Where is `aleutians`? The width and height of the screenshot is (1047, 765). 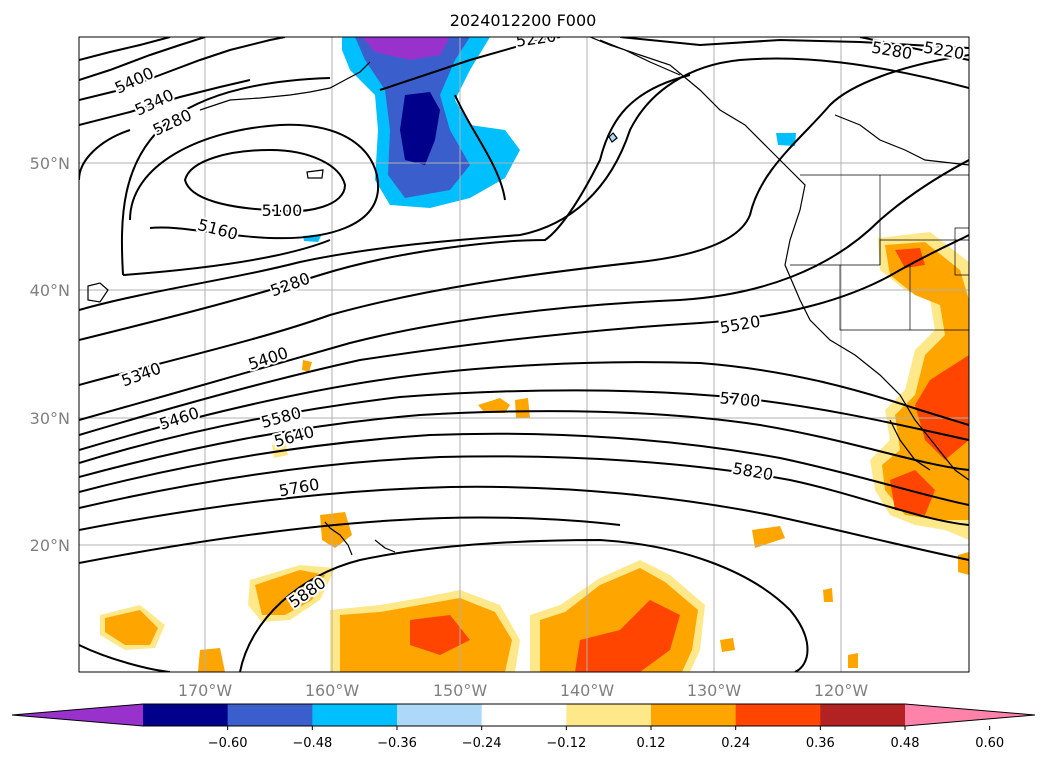
aleutians is located at coordinates (340, 77).